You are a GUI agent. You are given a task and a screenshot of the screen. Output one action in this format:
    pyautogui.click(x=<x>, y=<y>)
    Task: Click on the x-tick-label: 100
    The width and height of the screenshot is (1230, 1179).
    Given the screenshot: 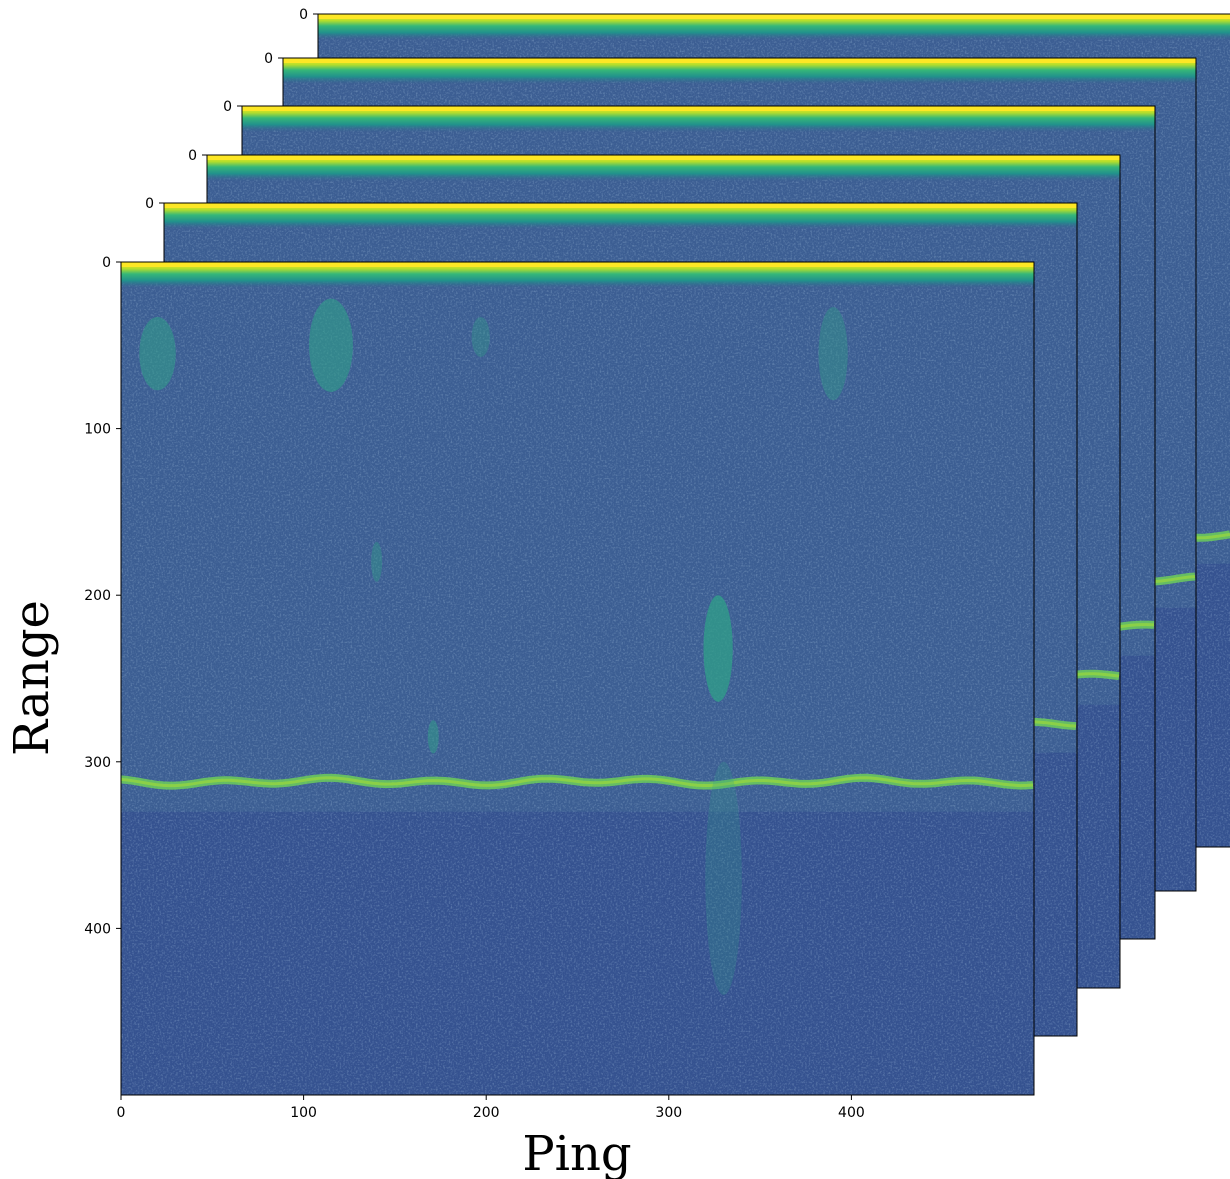 What is the action you would take?
    pyautogui.click(x=303, y=1113)
    